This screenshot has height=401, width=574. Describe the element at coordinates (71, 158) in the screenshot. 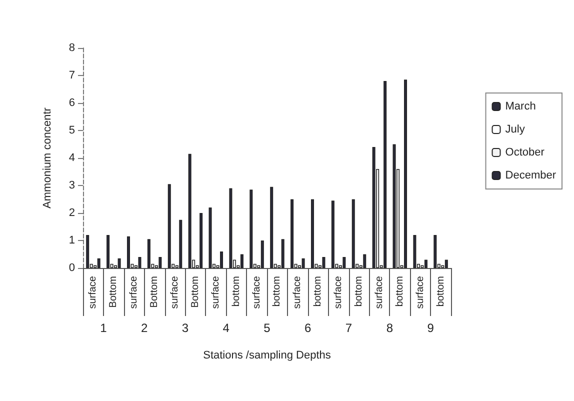

I see `y-tick-label: 4` at that location.